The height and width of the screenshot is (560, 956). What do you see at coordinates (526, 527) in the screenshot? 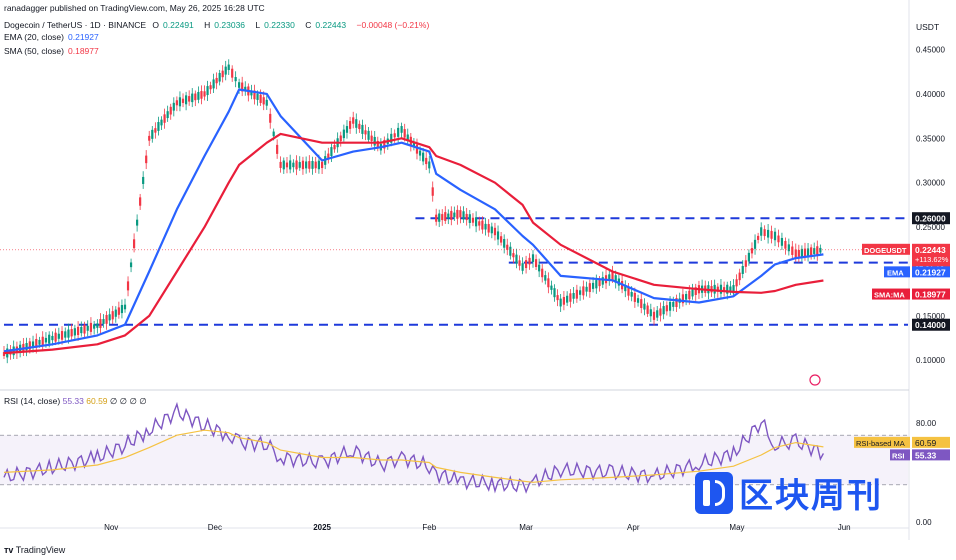
I see `x-tick-label: Mar` at bounding box center [526, 527].